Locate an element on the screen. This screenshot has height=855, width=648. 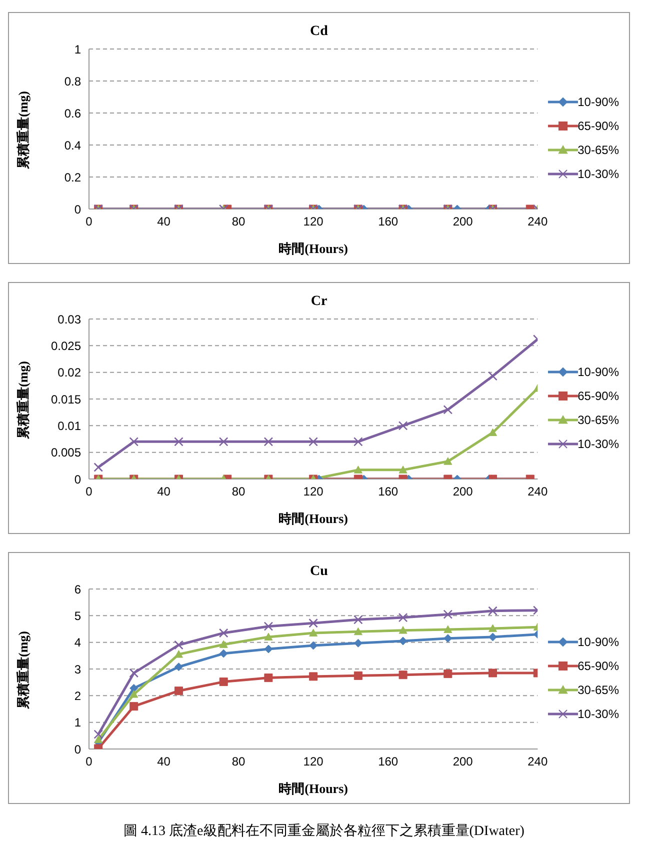
y-tick-label: 3 is located at coordinates (78, 669).